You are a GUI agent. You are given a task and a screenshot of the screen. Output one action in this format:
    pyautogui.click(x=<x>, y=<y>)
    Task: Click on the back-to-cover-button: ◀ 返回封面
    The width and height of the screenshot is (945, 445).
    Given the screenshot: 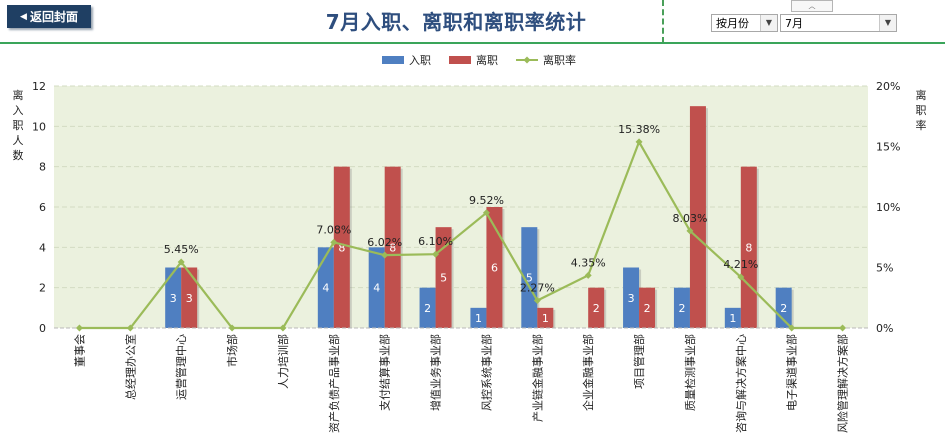 What is the action you would take?
    pyautogui.click(x=49, y=16)
    